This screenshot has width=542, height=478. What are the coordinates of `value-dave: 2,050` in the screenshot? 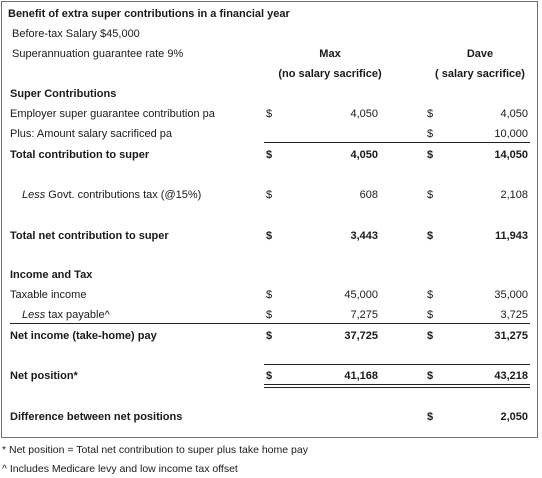 It's located at (514, 417).